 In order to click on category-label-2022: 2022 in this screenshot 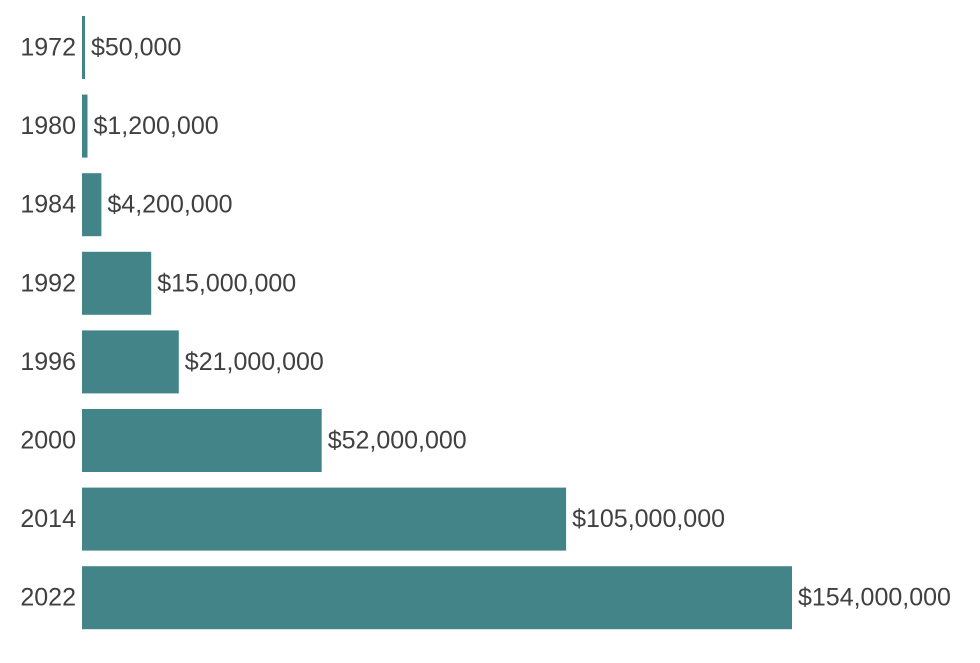, I will do `click(48, 598)`.